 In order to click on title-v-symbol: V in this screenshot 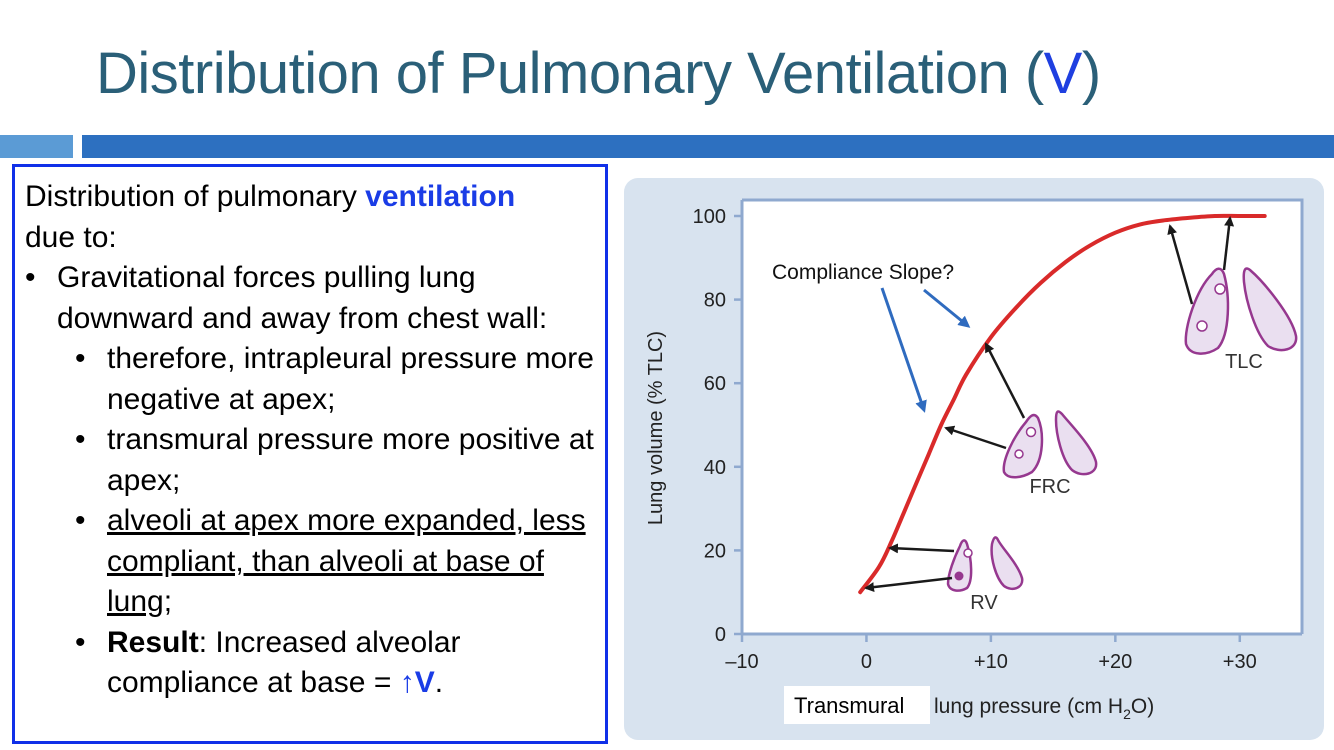, I will do `click(1063, 73)`.